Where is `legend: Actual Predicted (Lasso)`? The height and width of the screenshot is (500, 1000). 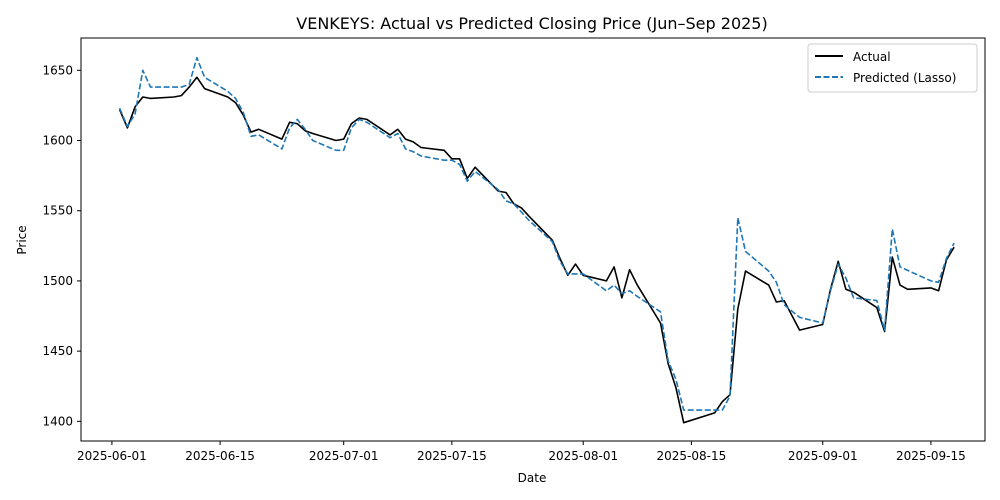 legend: Actual Predicted (Lasso) is located at coordinates (892, 68).